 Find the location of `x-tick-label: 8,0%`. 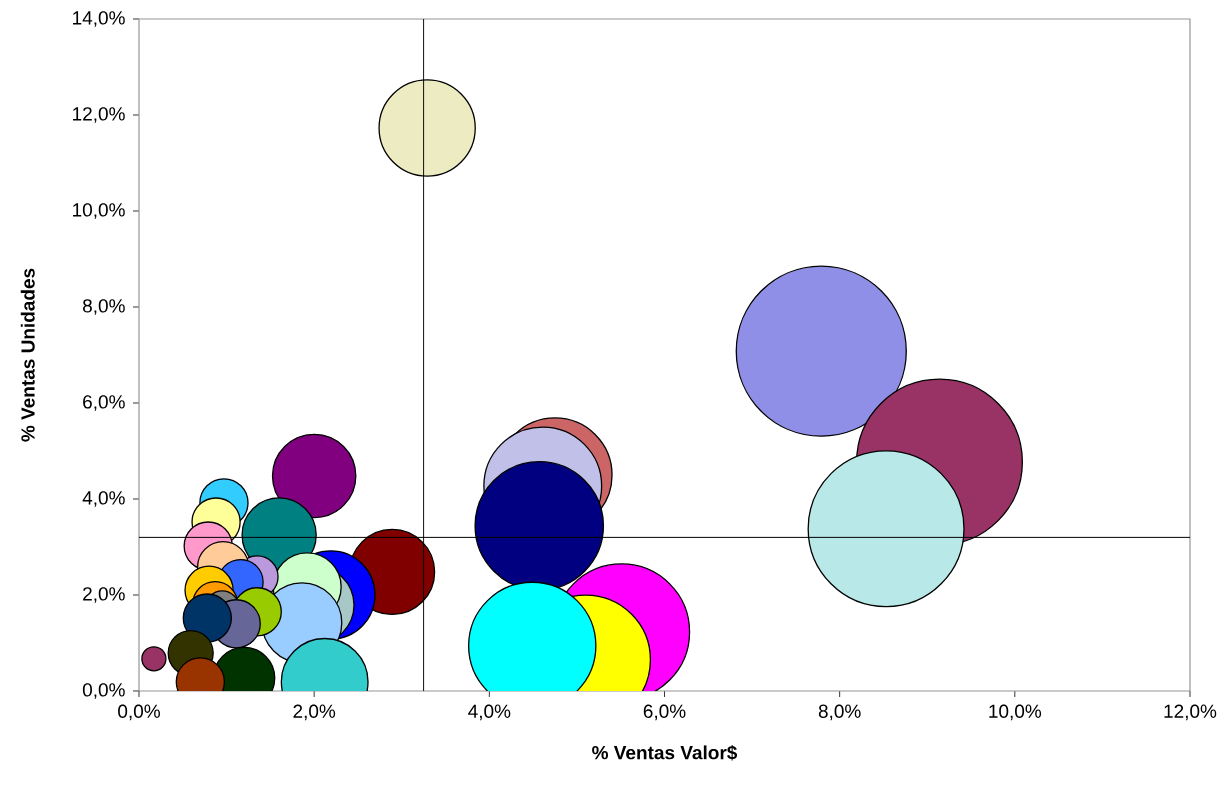

x-tick-label: 8,0% is located at coordinates (839, 712).